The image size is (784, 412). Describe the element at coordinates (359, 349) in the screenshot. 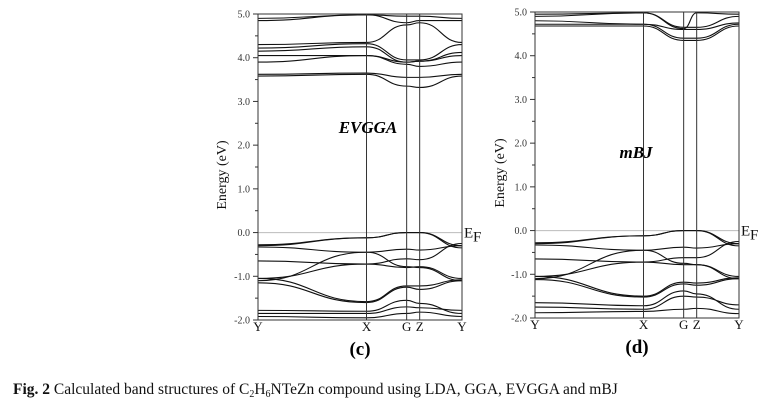

I see `panel-label: (c)` at that location.